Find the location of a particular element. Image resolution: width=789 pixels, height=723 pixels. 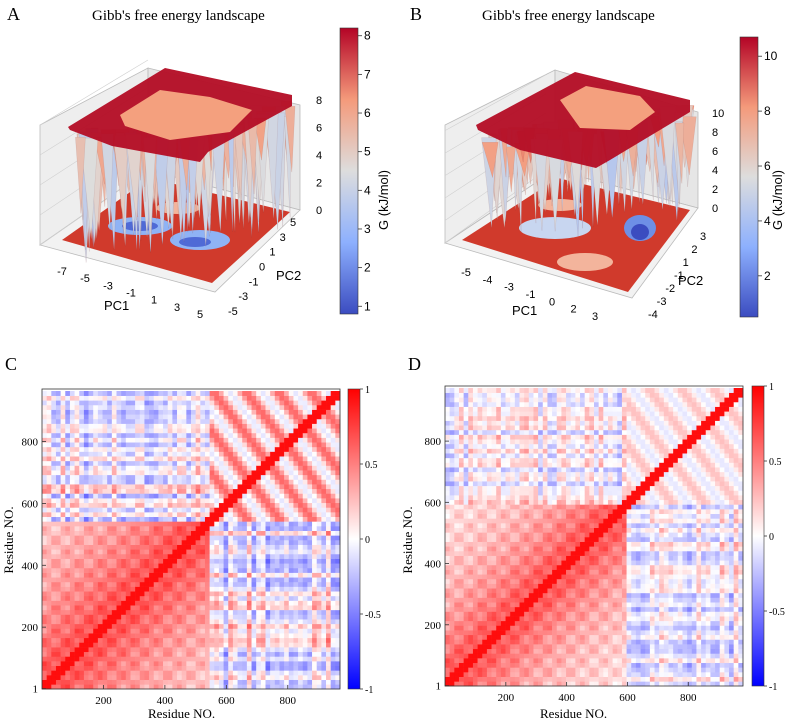

panel-a-colorbar-label: G (kJ/mol) is located at coordinates (383, 200).